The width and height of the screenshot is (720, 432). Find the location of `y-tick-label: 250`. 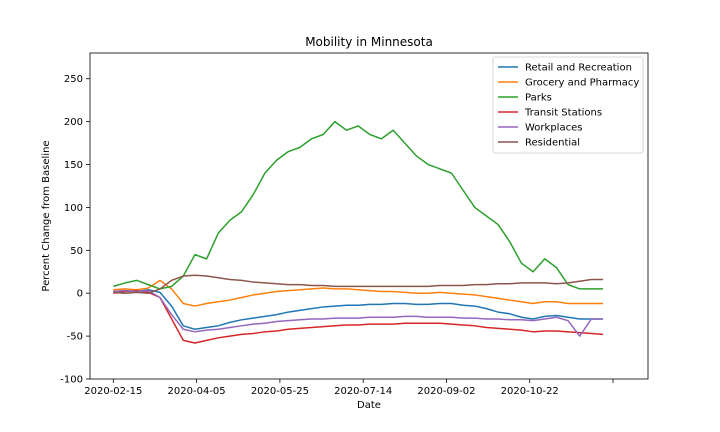

y-tick-label: 250 is located at coordinates (73, 79).